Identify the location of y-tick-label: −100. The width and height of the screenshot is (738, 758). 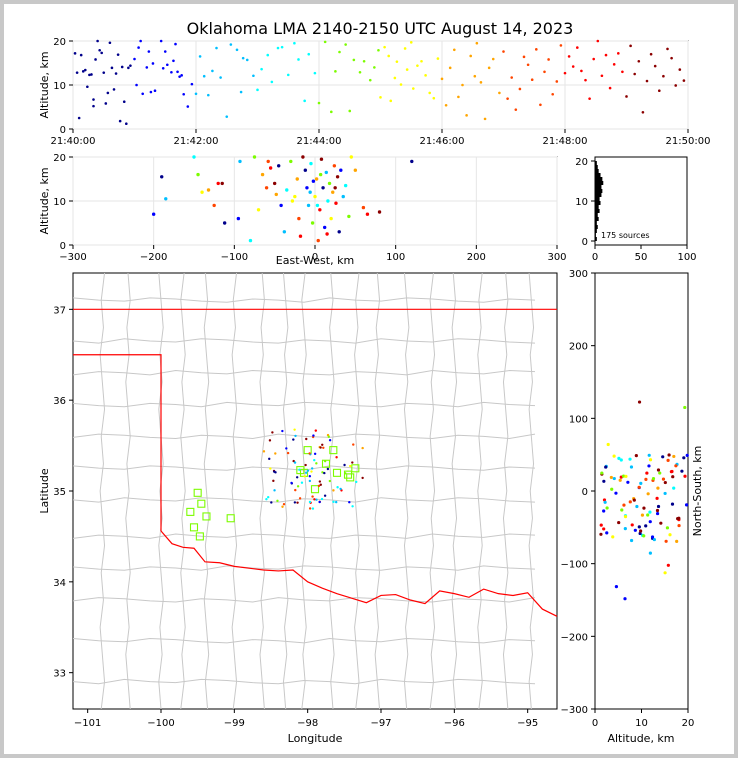
(574, 565).